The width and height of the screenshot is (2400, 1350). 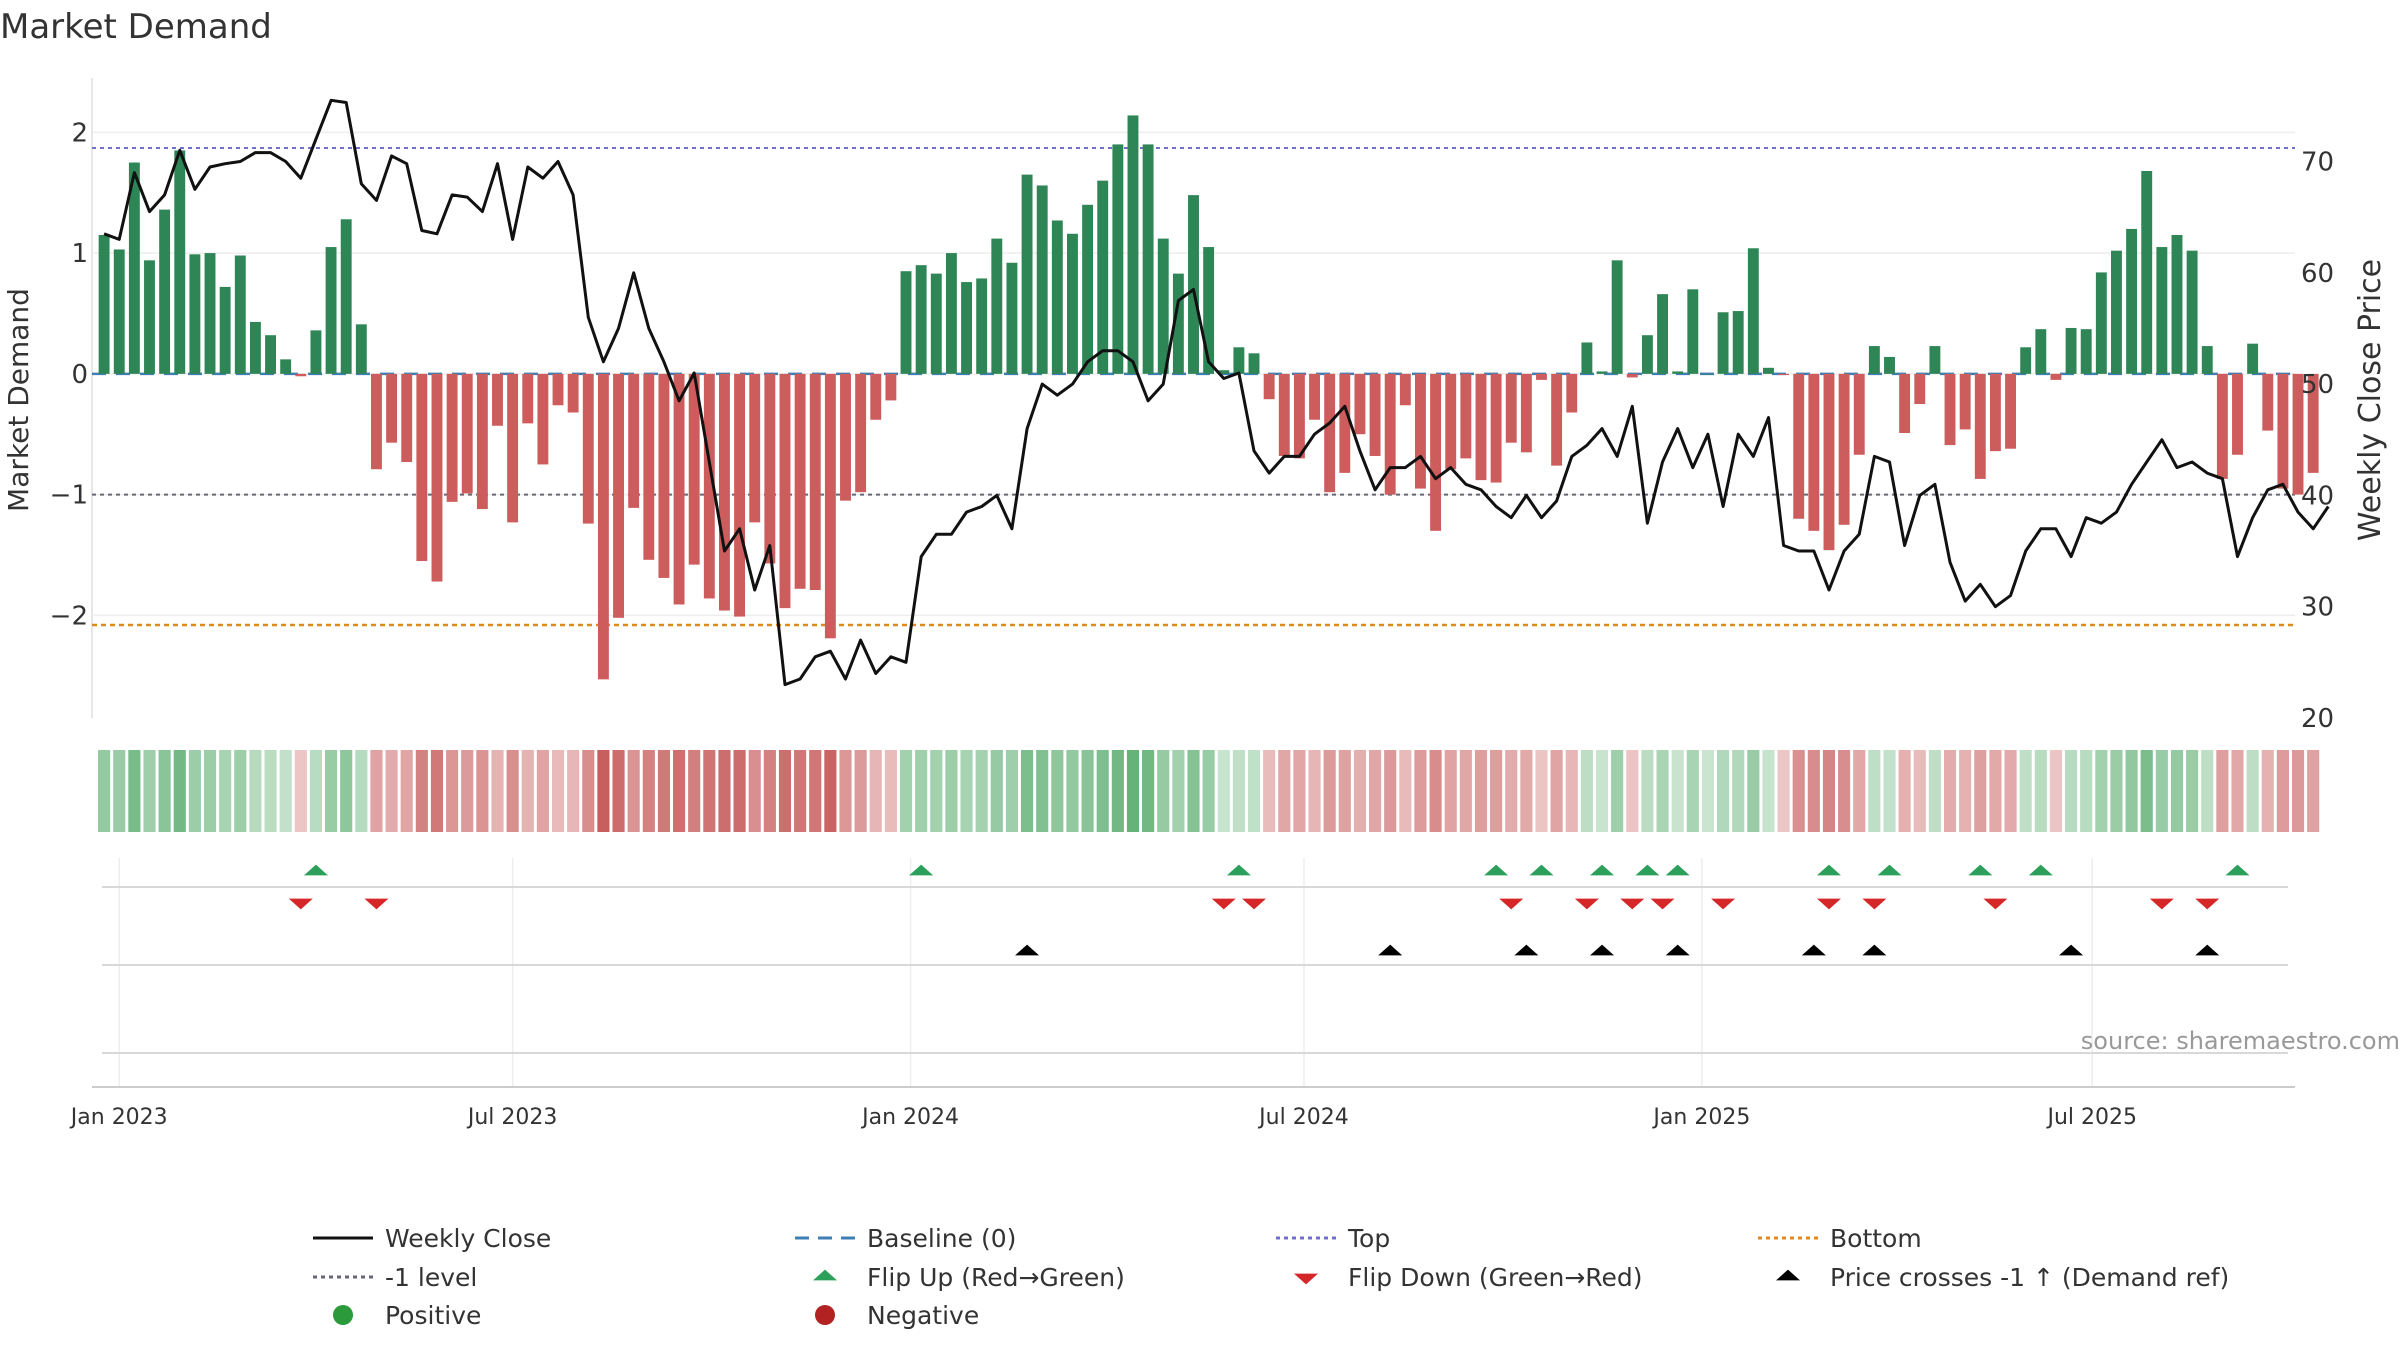 I want to click on x-tick-label: Jan 2025, so click(x=1700, y=1117).